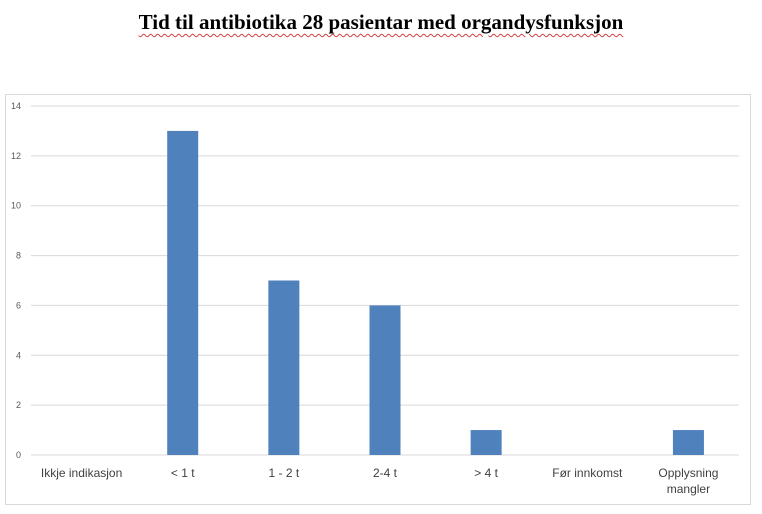 The image size is (762, 514). What do you see at coordinates (688, 489) in the screenshot?
I see `x-tick-label: mangler` at bounding box center [688, 489].